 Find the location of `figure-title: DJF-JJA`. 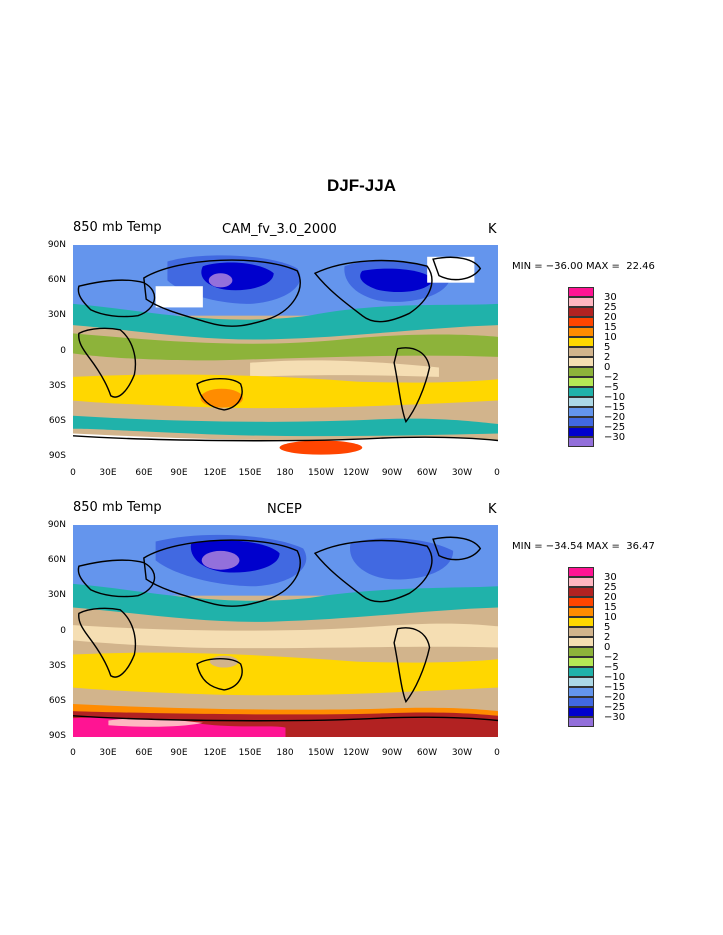

figure-title: DJF-JJA is located at coordinates (361, 185).